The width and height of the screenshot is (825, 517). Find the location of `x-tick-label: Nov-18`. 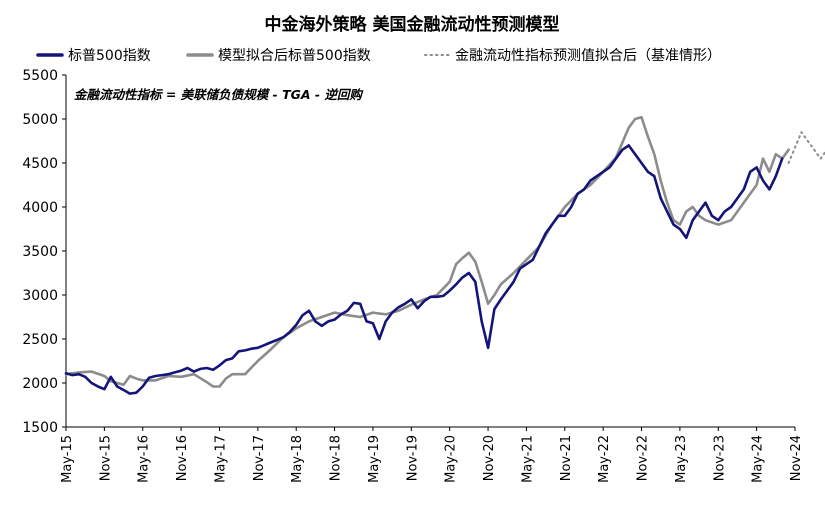

x-tick-label: Nov-18 is located at coordinates (336, 458).